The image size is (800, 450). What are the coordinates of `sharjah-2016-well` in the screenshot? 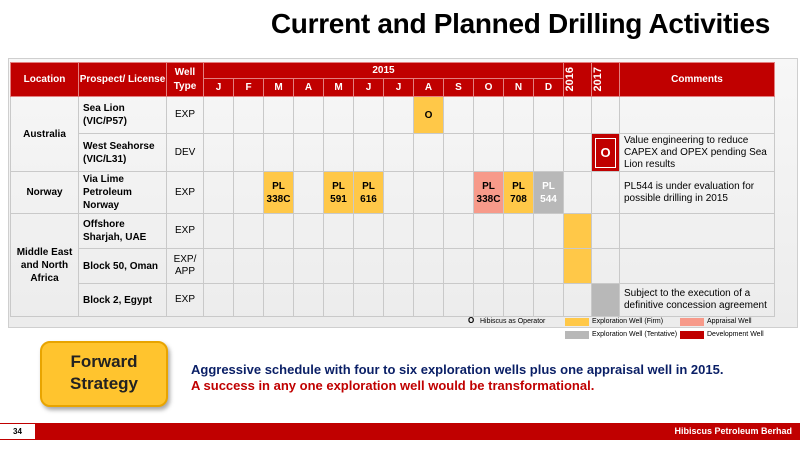 It's located at (577, 231).